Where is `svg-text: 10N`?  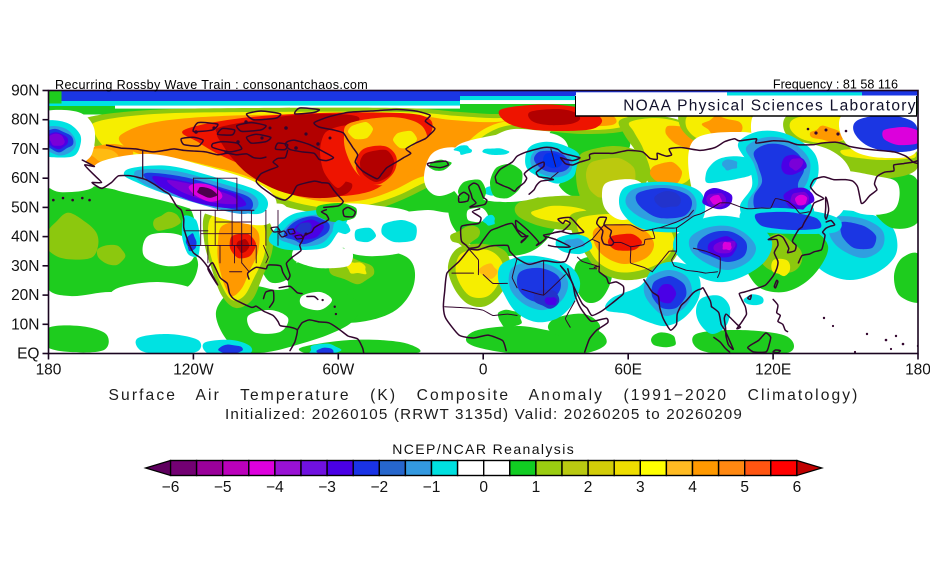
svg-text: 10N is located at coordinates (25, 324).